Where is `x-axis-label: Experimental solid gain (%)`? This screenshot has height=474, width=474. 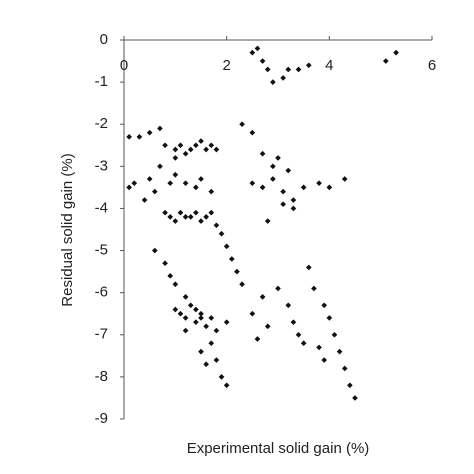 x-axis-label: Experimental solid gain (%) is located at coordinates (278, 448).